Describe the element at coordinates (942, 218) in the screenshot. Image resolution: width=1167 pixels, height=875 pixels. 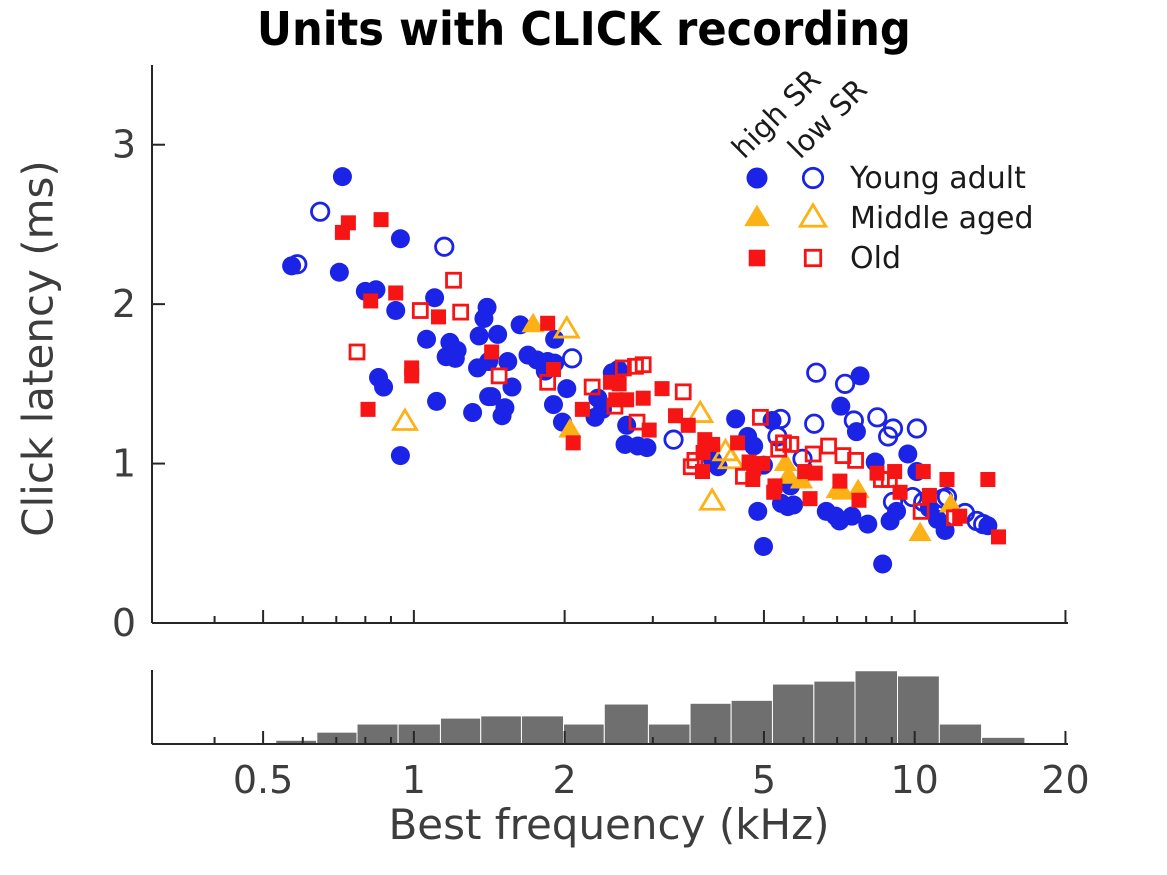
I see `legend-label: Middle aged` at that location.